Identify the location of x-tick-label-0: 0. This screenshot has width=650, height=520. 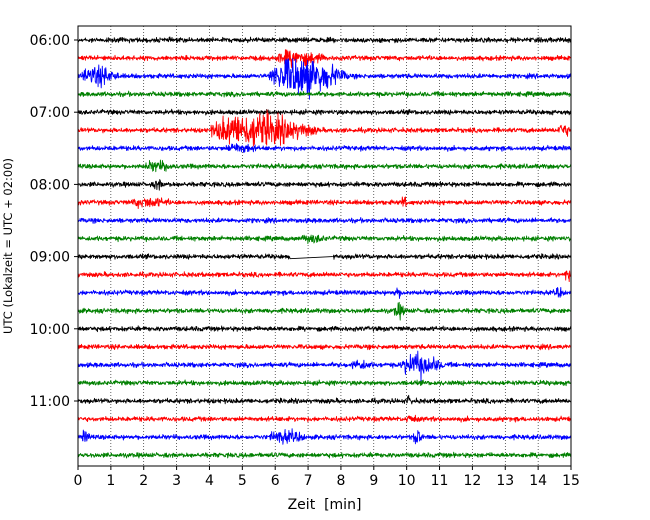
(78, 481).